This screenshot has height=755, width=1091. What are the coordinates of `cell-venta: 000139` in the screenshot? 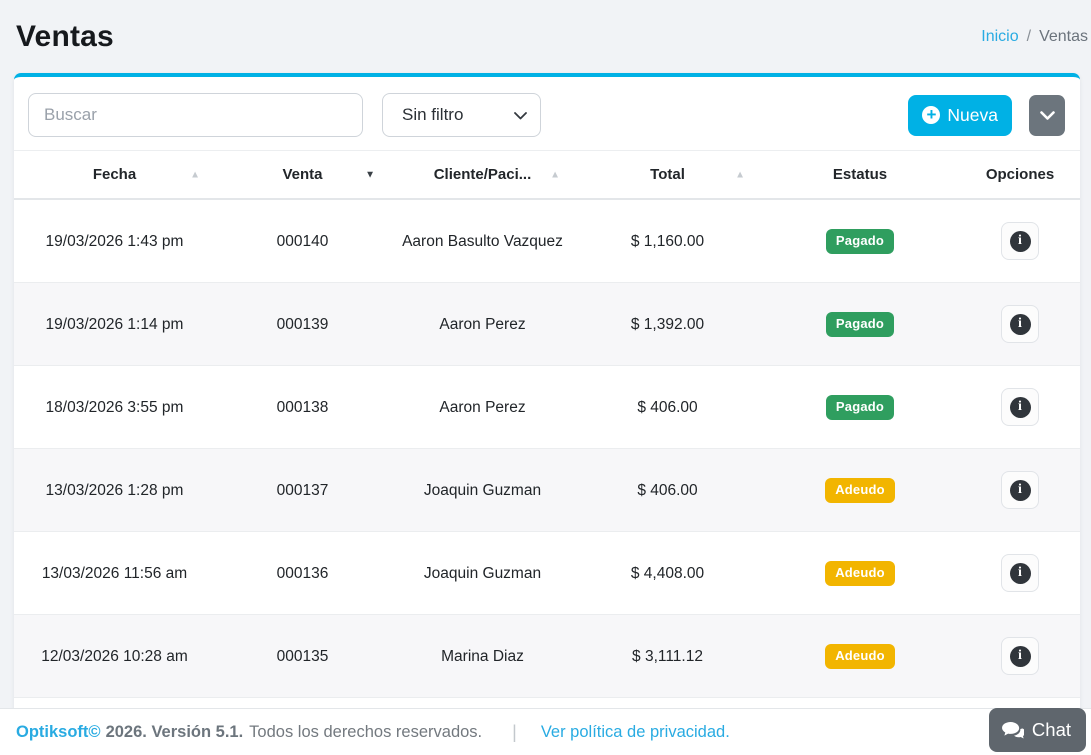 It's located at (302, 324).